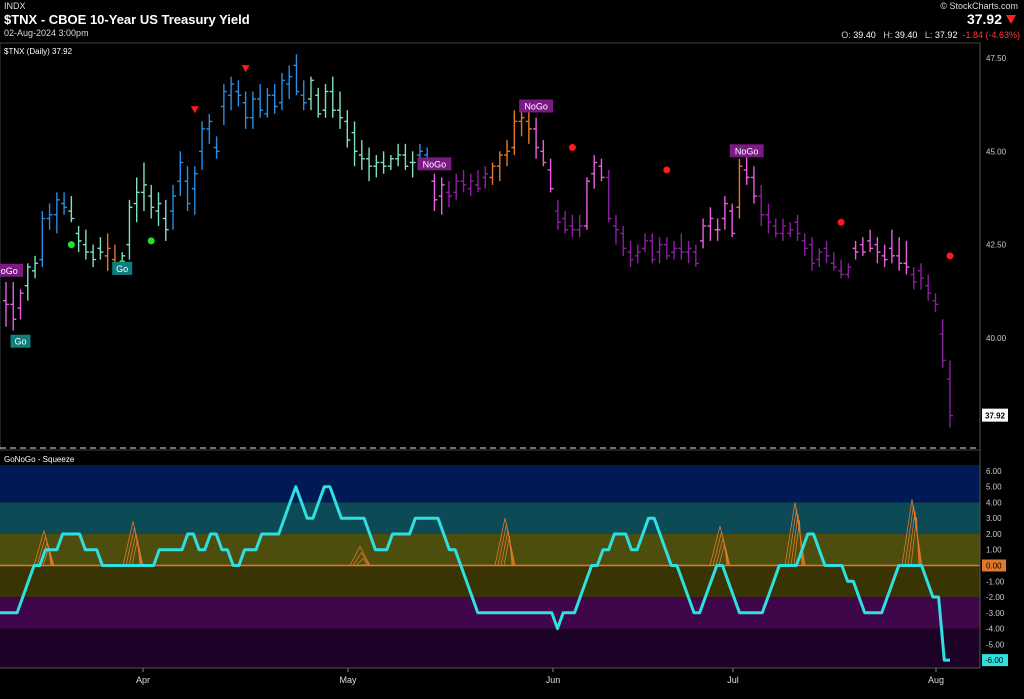 This screenshot has width=1024, height=699. I want to click on svg-text: NoGo, so click(435, 164).